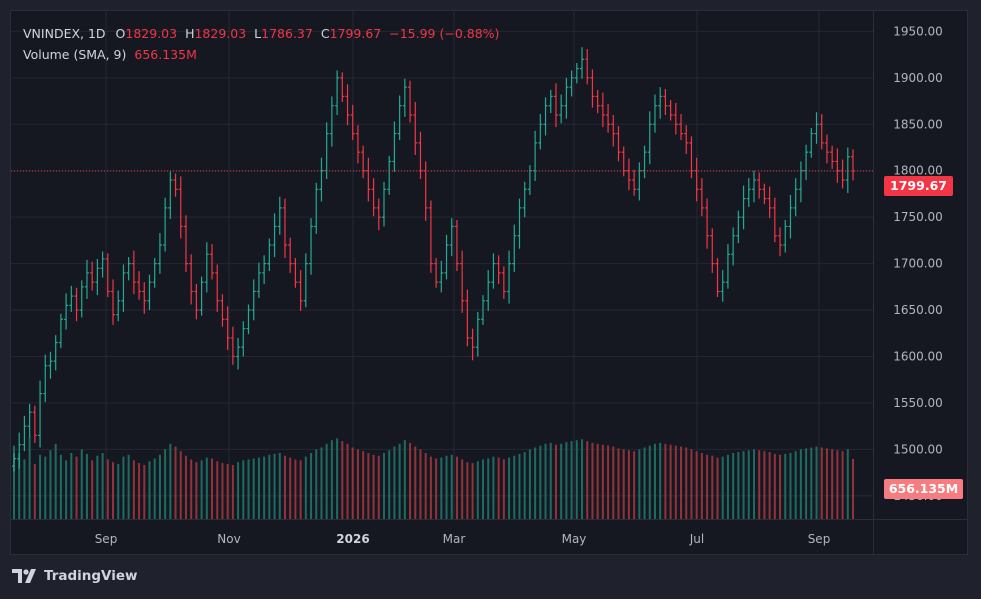 This screenshot has height=599, width=981. I want to click on brand-logo: TradingView, so click(75, 576).